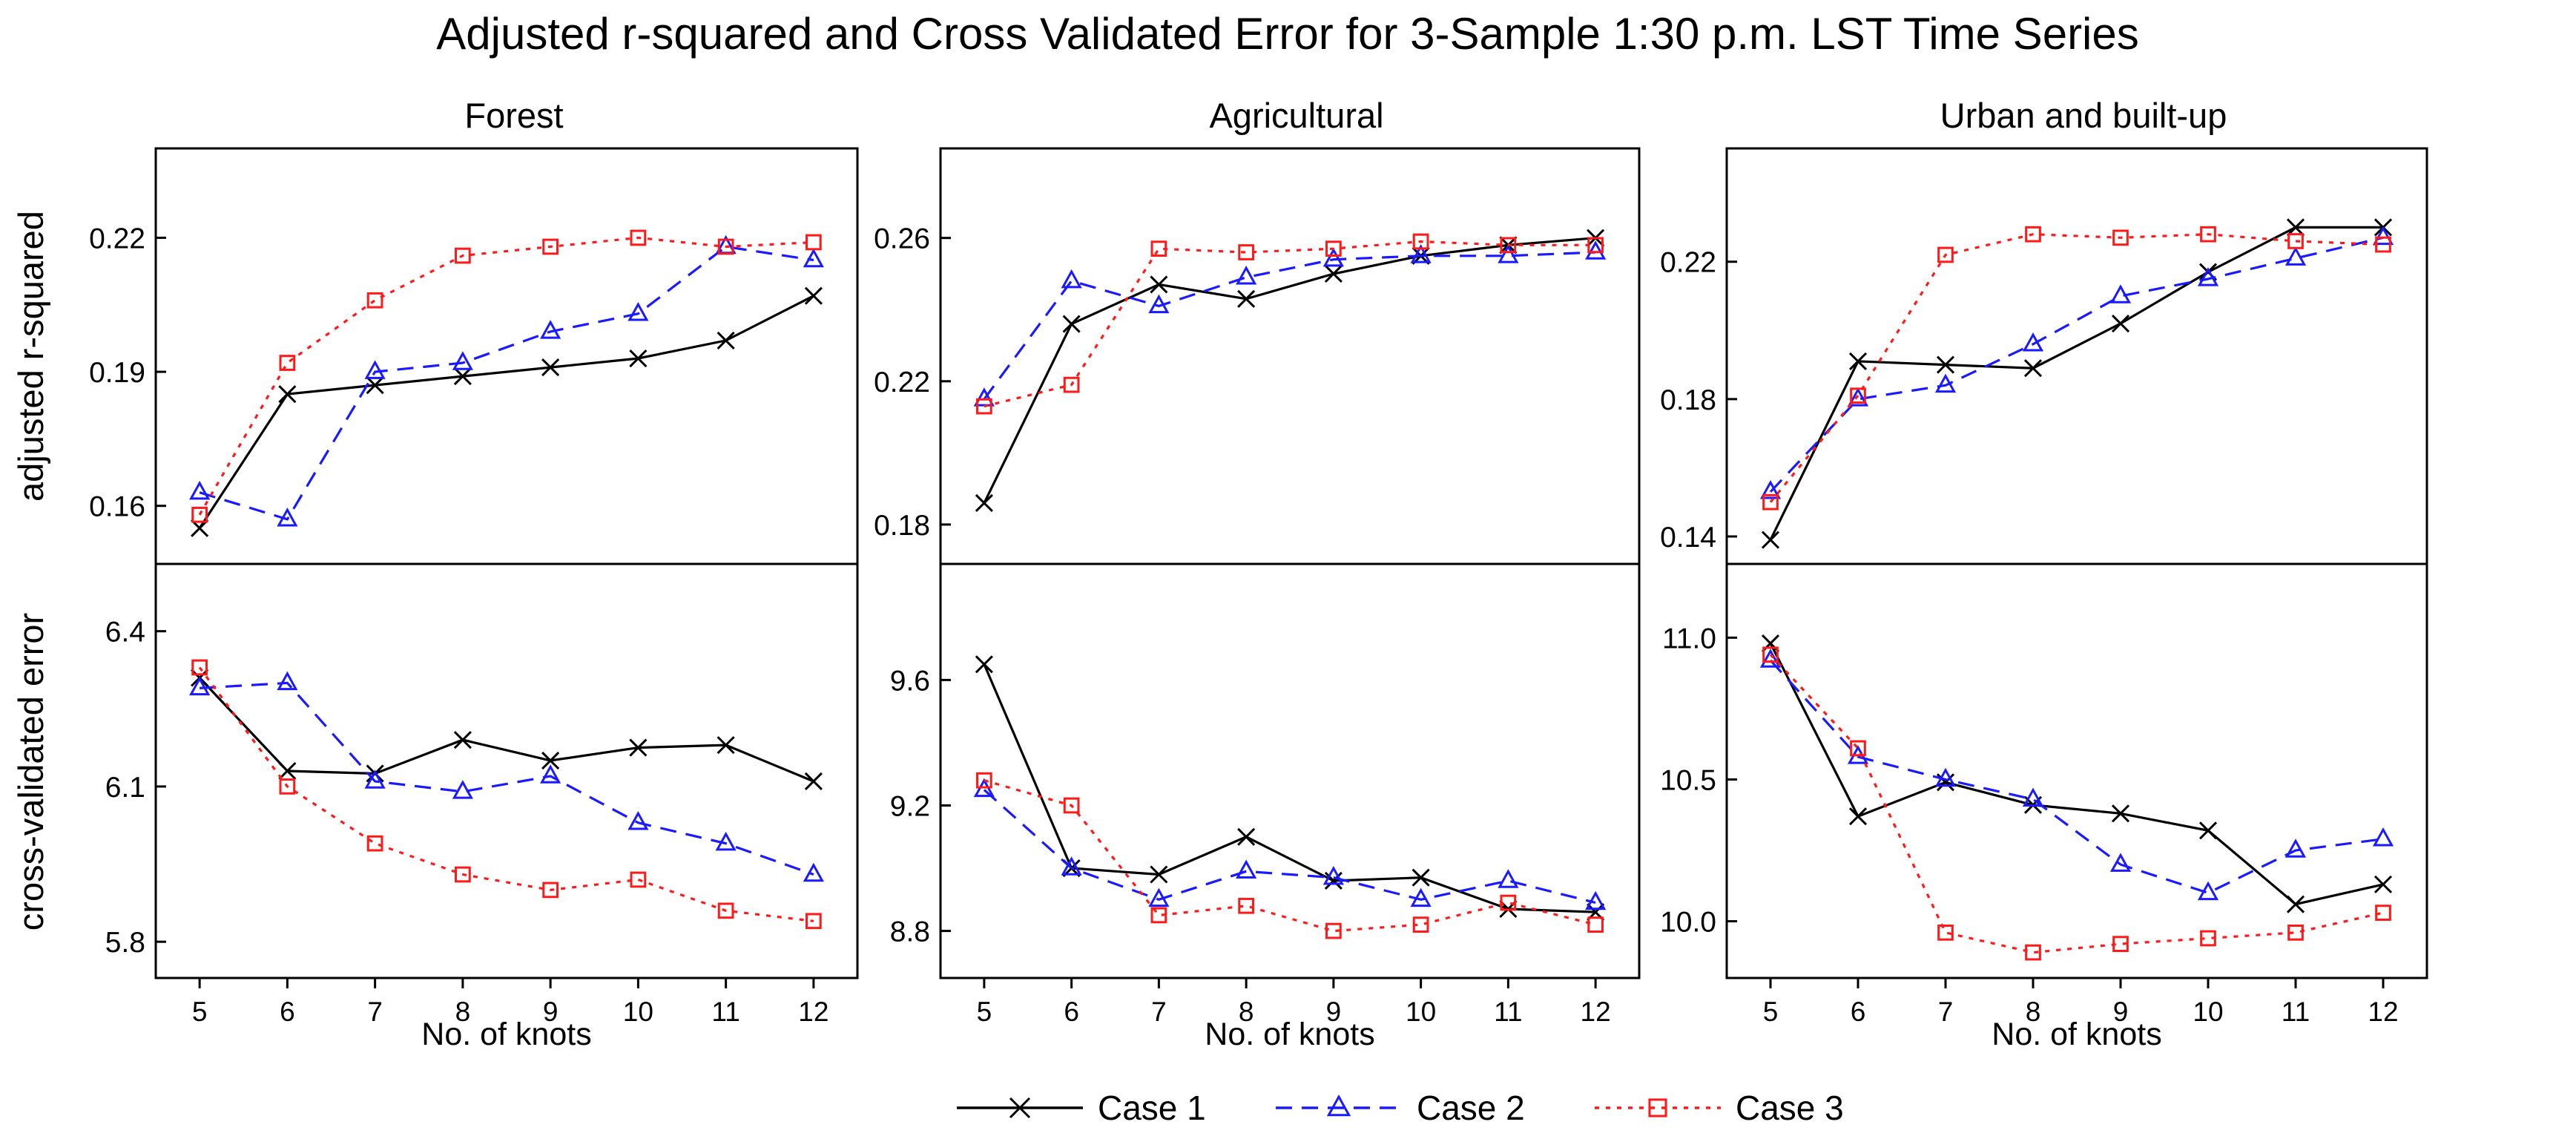 This screenshot has height=1139, width=2576. Describe the element at coordinates (1771, 1012) in the screenshot. I see `x-tick-label: 5` at that location.